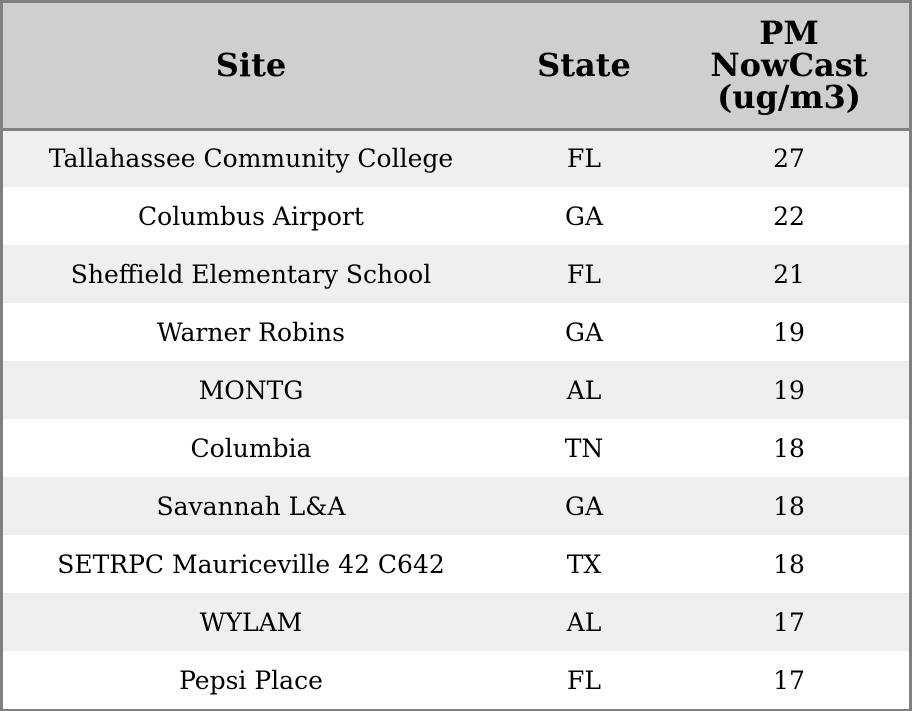  I want to click on site-cell: Tallahassee Community College, so click(251, 159).